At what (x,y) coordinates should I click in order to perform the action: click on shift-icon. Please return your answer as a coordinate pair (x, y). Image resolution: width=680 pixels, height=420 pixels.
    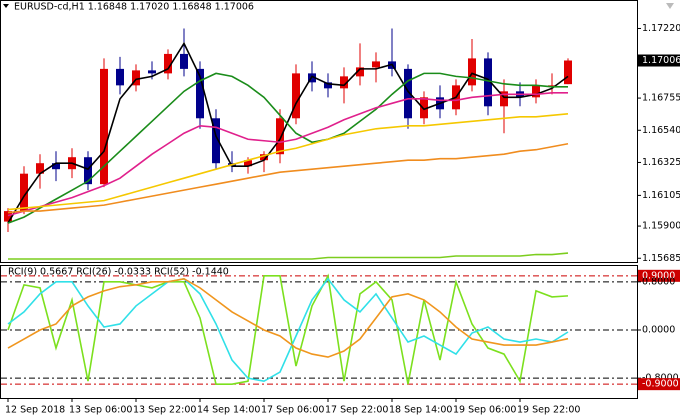
    Looking at the image, I should click on (670, 6).